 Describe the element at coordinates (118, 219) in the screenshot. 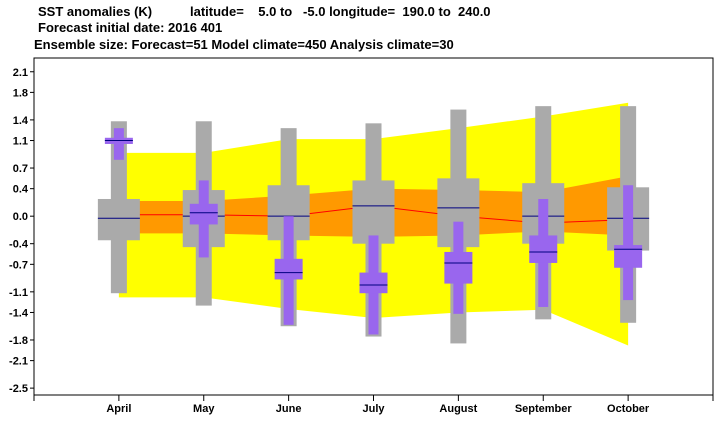

I see `analysis-climate-april-box` at that location.